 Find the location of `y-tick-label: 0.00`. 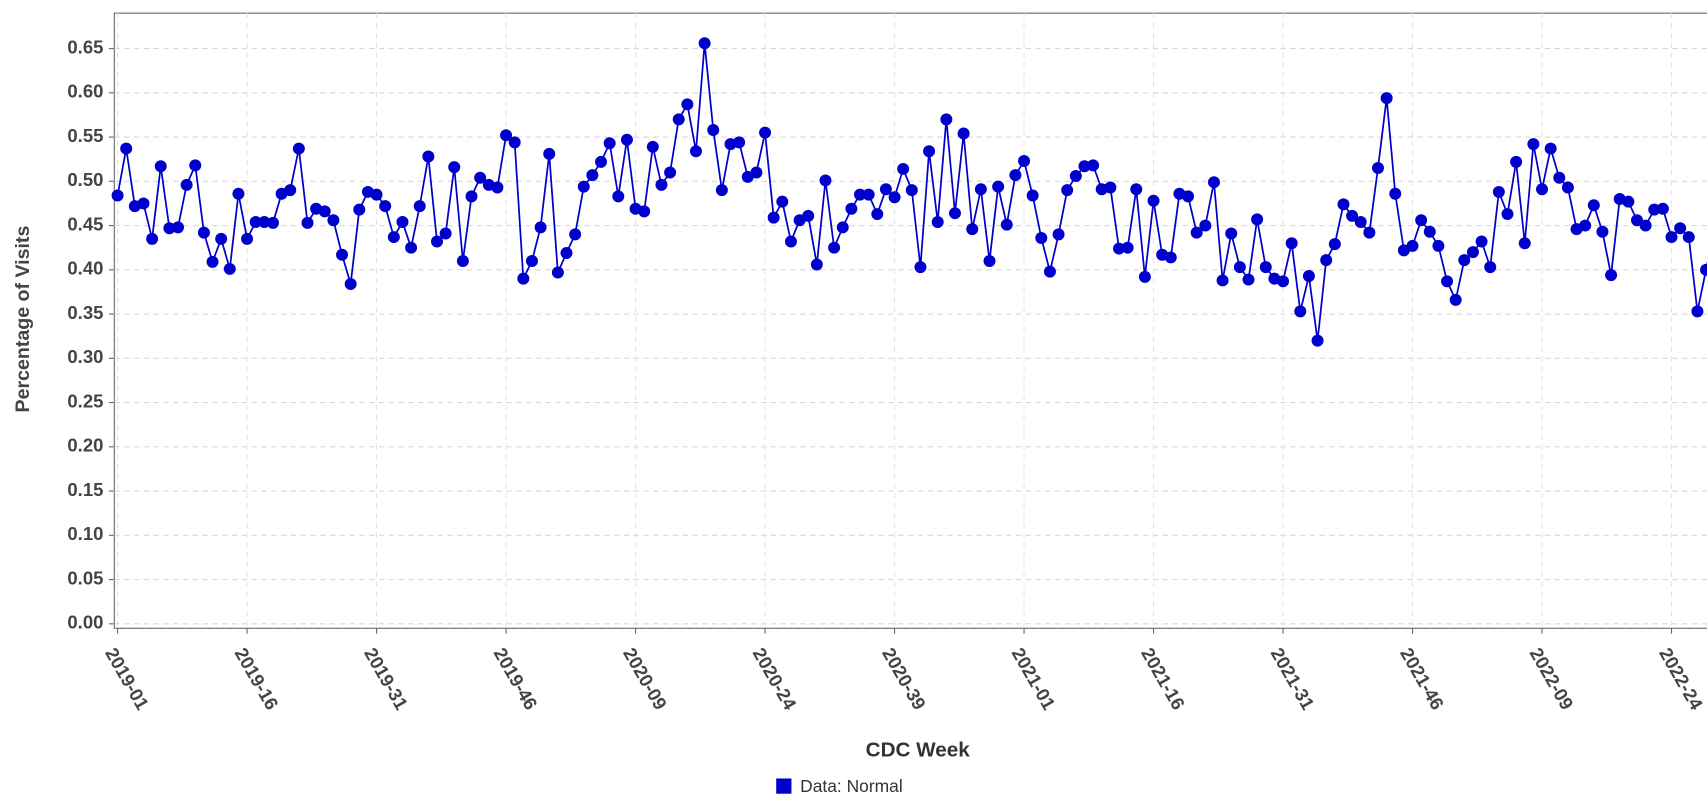

y-tick-label: 0.00 is located at coordinates (85, 622).